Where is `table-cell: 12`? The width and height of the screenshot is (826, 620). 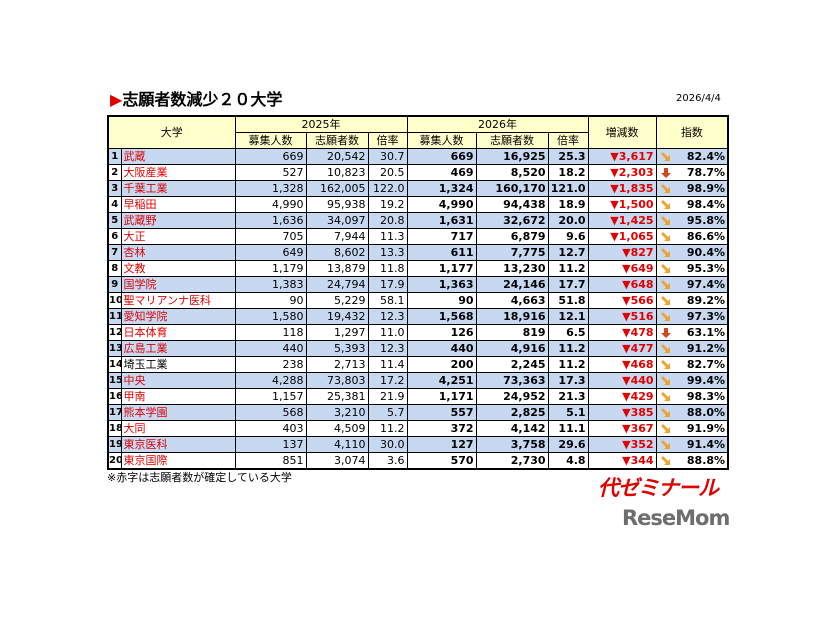 table-cell: 12 is located at coordinates (114, 332).